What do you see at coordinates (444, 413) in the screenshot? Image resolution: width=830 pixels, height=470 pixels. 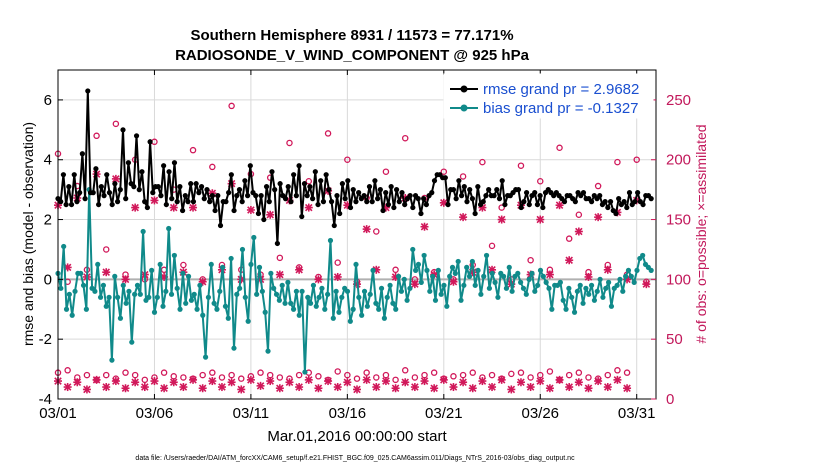 I see `x-tick-label-4: 03/21` at bounding box center [444, 413].